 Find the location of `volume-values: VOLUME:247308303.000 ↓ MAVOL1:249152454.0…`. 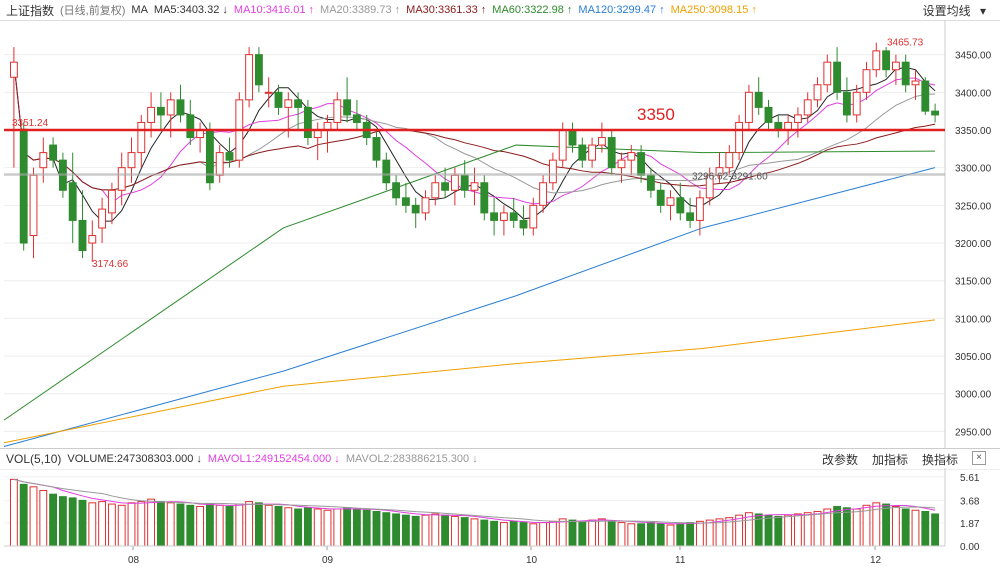

volume-values: VOLUME:247308303.000 ↓ MAVOL1:249152454.0… is located at coordinates (275, 459).